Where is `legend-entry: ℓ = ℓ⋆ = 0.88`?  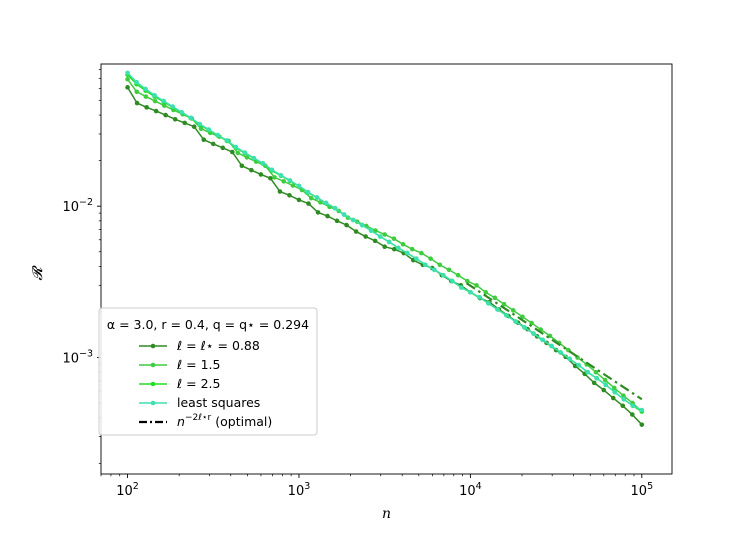
legend-entry: ℓ = ℓ⋆ = 0.88 is located at coordinates (199, 345).